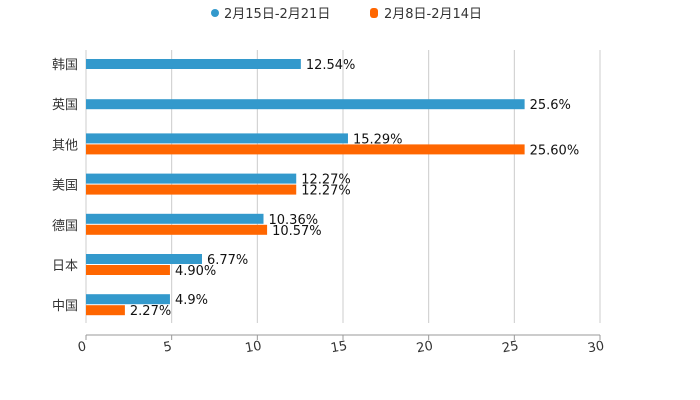 This screenshot has width=700, height=400. I want to click on legend-item-label: 2月15日-2月21日, so click(277, 14).